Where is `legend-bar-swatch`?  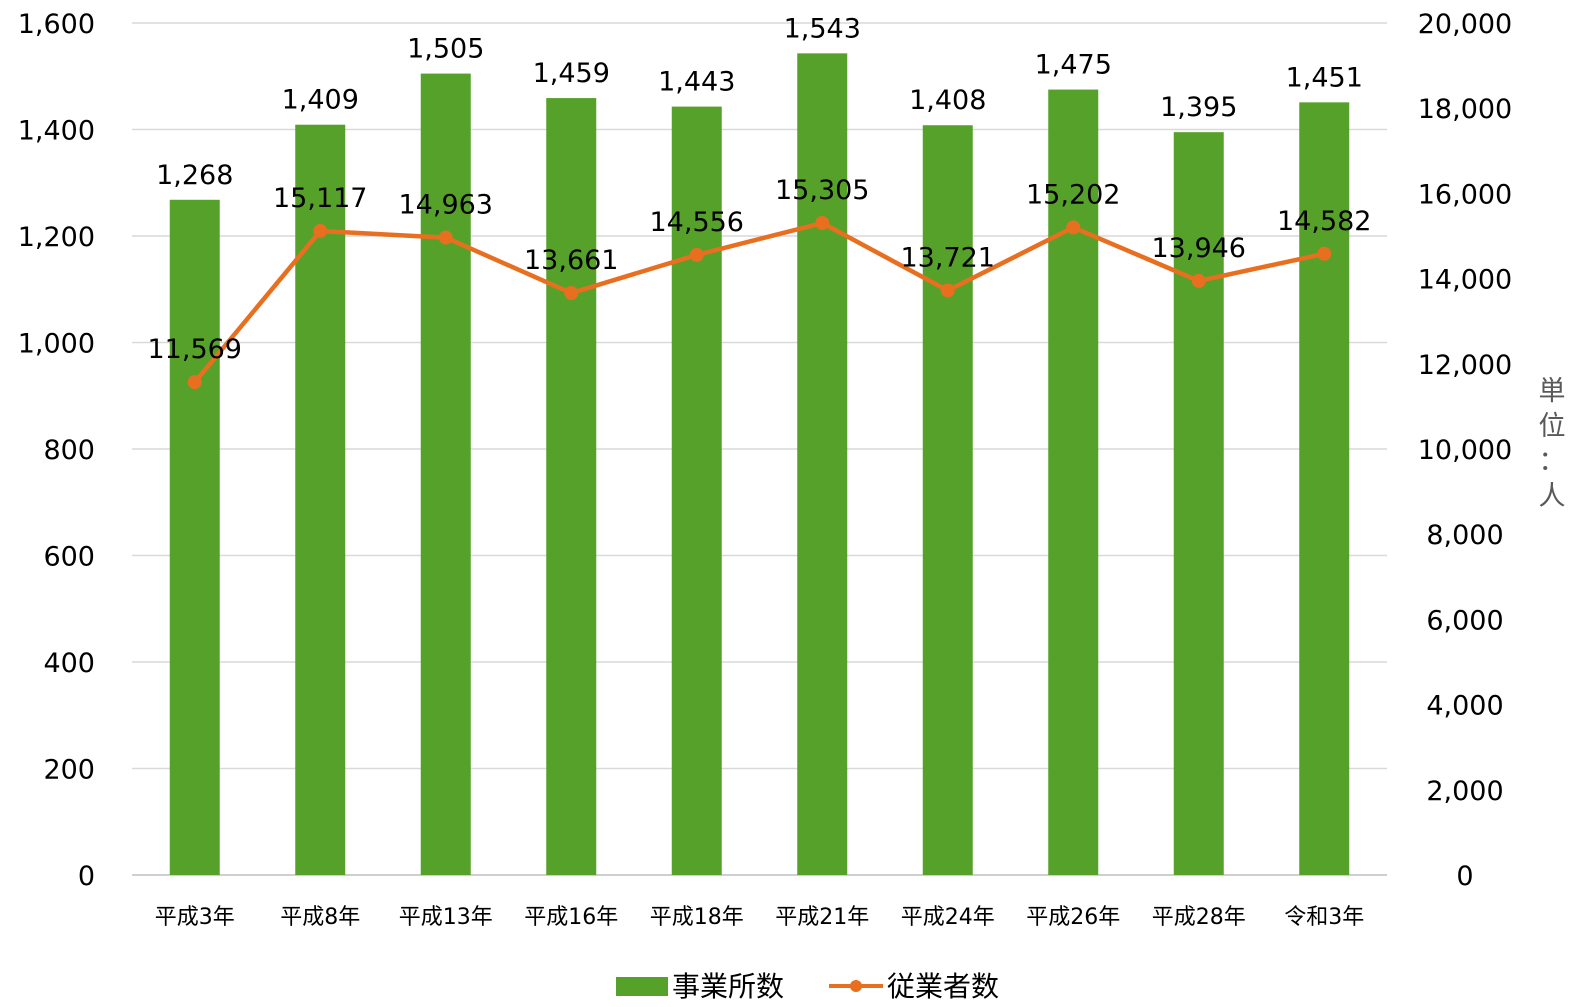 legend-bar-swatch is located at coordinates (642, 986).